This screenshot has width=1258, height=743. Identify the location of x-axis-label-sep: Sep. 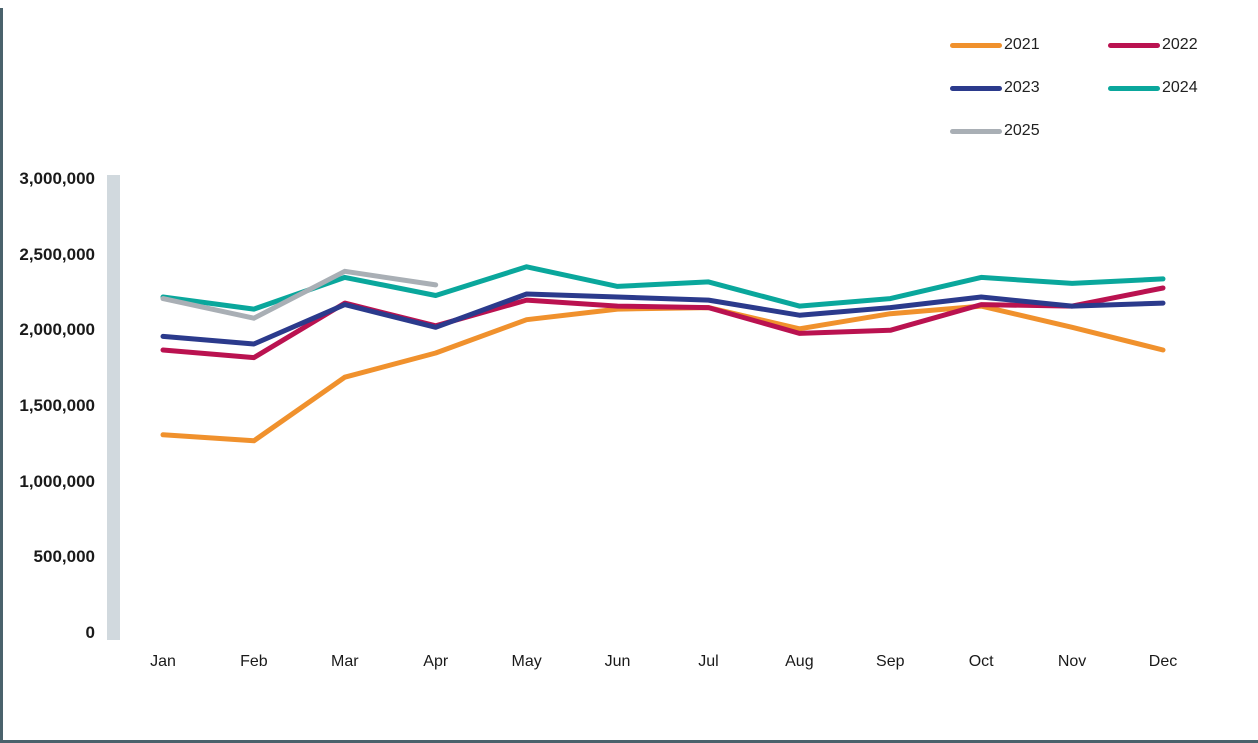
(890, 661).